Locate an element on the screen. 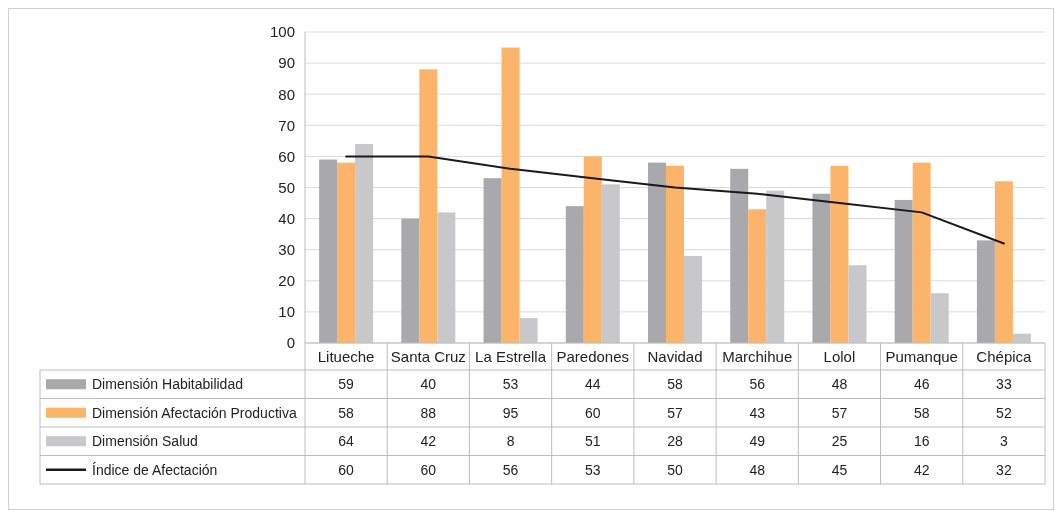 Image resolution: width=1055 pixels, height=511 pixels. y-tick-label: 70 is located at coordinates (286, 125).